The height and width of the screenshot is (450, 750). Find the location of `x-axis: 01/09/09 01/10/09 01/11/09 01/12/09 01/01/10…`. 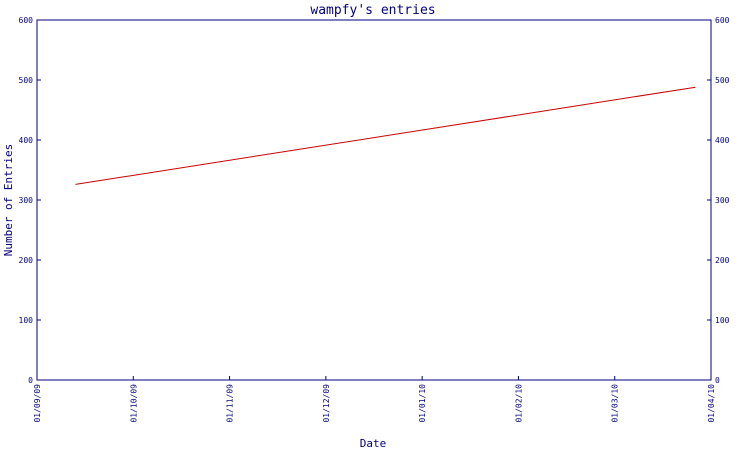

x-axis: 01/09/09 01/10/09 01/11/09 01/12/09 01/01/10… is located at coordinates (374, 399).